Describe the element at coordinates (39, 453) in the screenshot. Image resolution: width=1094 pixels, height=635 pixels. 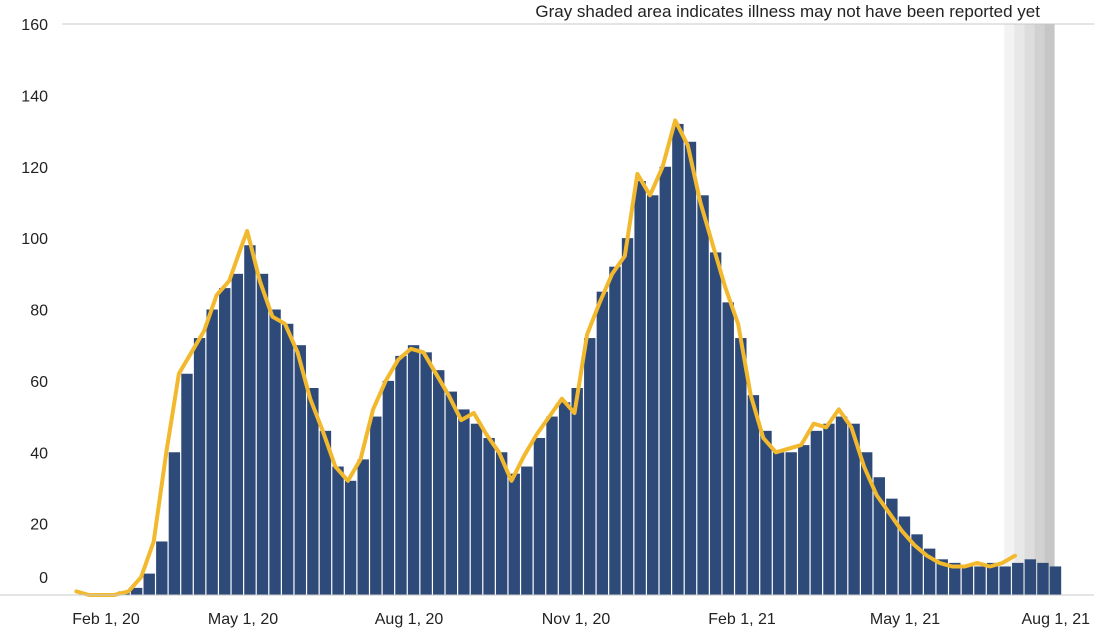
I see `y-tick-label: 40` at that location.